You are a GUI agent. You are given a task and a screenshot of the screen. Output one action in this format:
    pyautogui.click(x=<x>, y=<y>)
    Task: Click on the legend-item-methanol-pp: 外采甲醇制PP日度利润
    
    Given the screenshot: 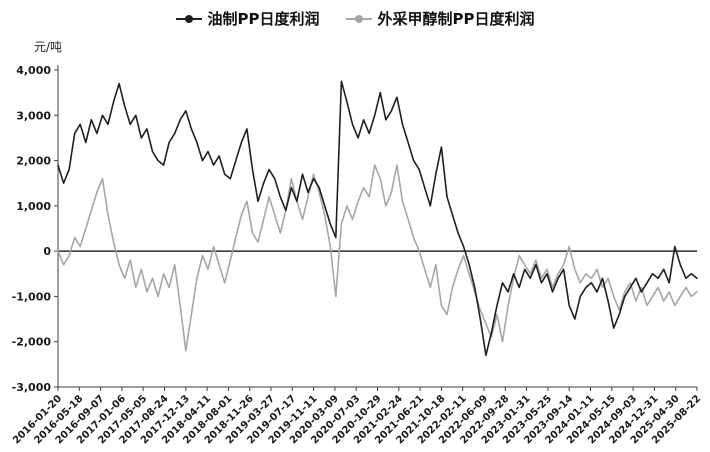 What is the action you would take?
    pyautogui.click(x=440, y=18)
    